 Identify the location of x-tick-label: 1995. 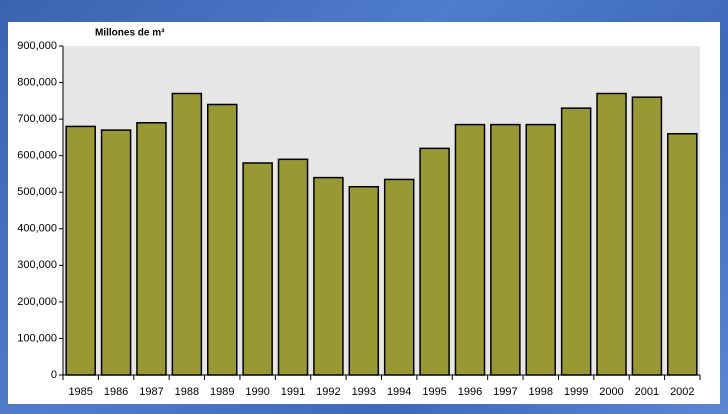
(434, 392).